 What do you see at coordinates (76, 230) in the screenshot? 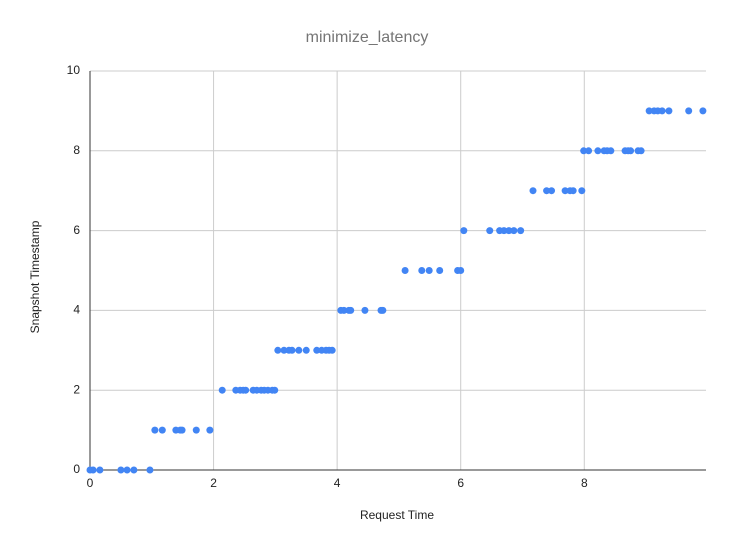
I see `y-tick-label: 6` at bounding box center [76, 230].